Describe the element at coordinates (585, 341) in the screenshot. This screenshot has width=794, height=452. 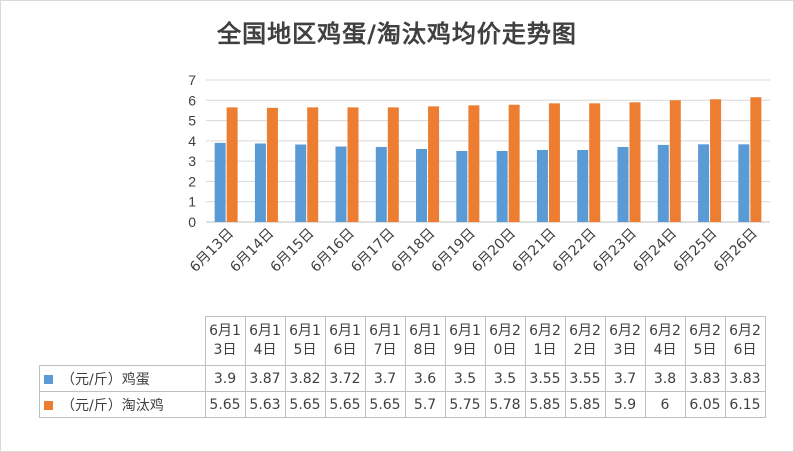
I see `data-table-header-cell: 6月22日` at that location.